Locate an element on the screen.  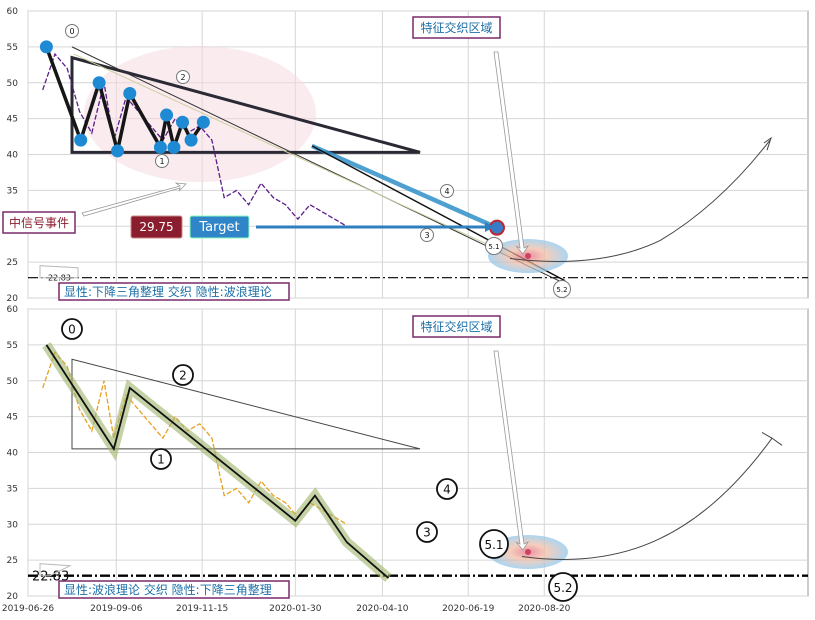
y-tick-label: 30 is located at coordinates (13, 525).